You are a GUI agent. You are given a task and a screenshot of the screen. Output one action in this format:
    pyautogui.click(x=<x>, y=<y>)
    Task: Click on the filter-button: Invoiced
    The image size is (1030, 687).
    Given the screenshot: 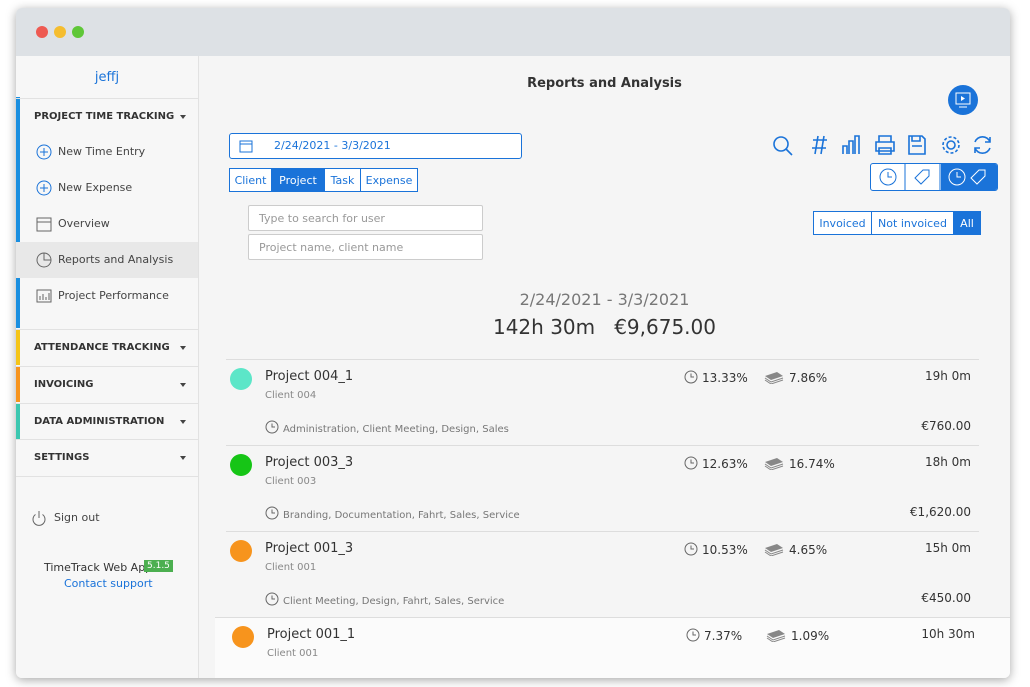 What is the action you would take?
    pyautogui.click(x=842, y=223)
    